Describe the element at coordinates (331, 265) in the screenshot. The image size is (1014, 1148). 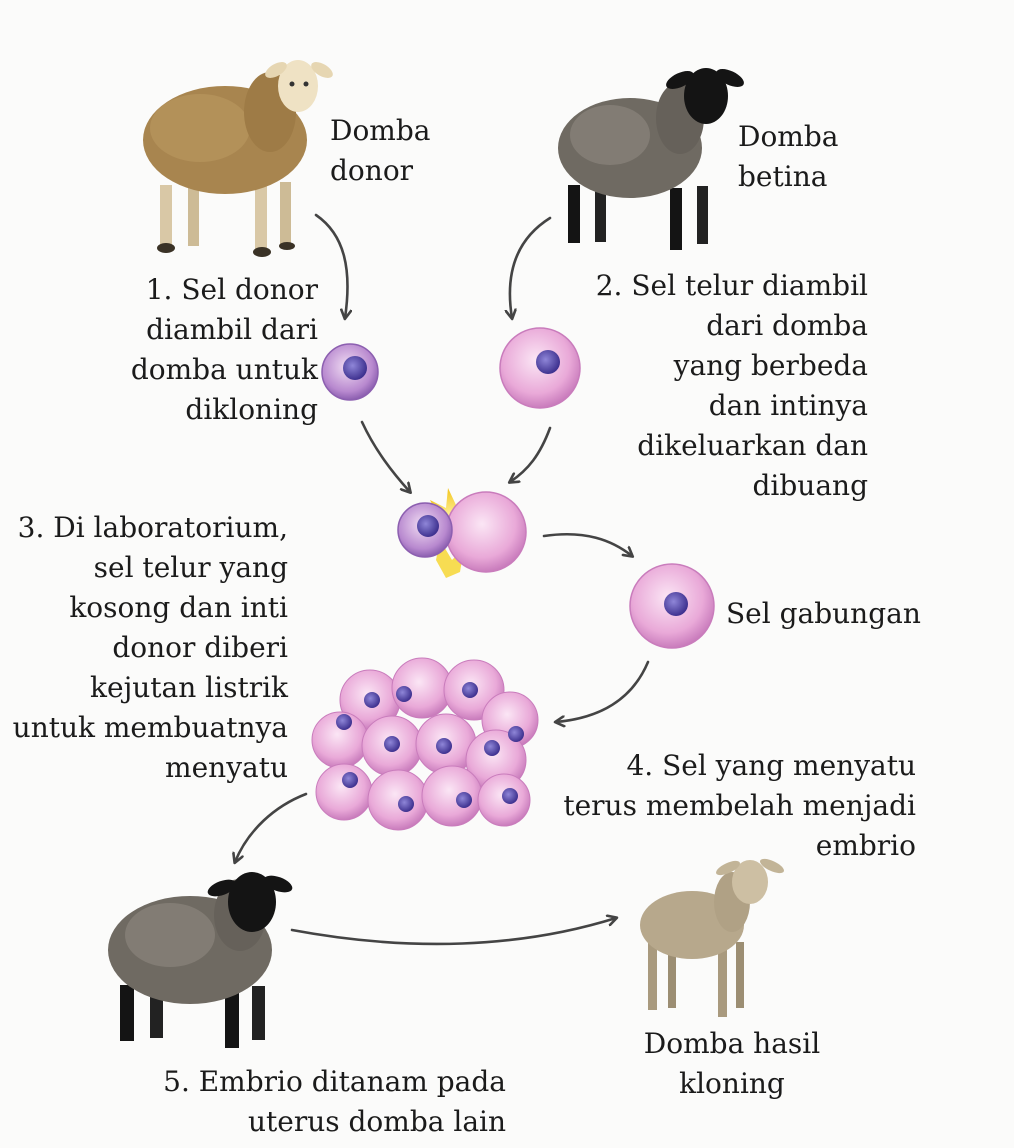
I see `arrow-donor-to-cell` at that location.